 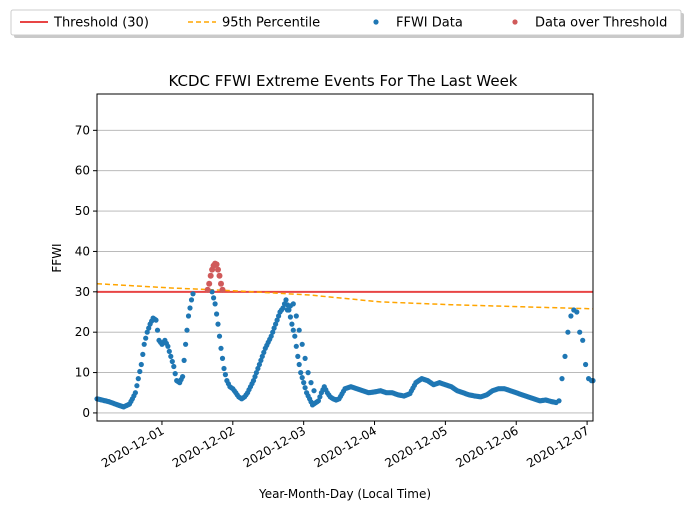 I want to click on y-tick-label: 30, so click(x=82, y=292).